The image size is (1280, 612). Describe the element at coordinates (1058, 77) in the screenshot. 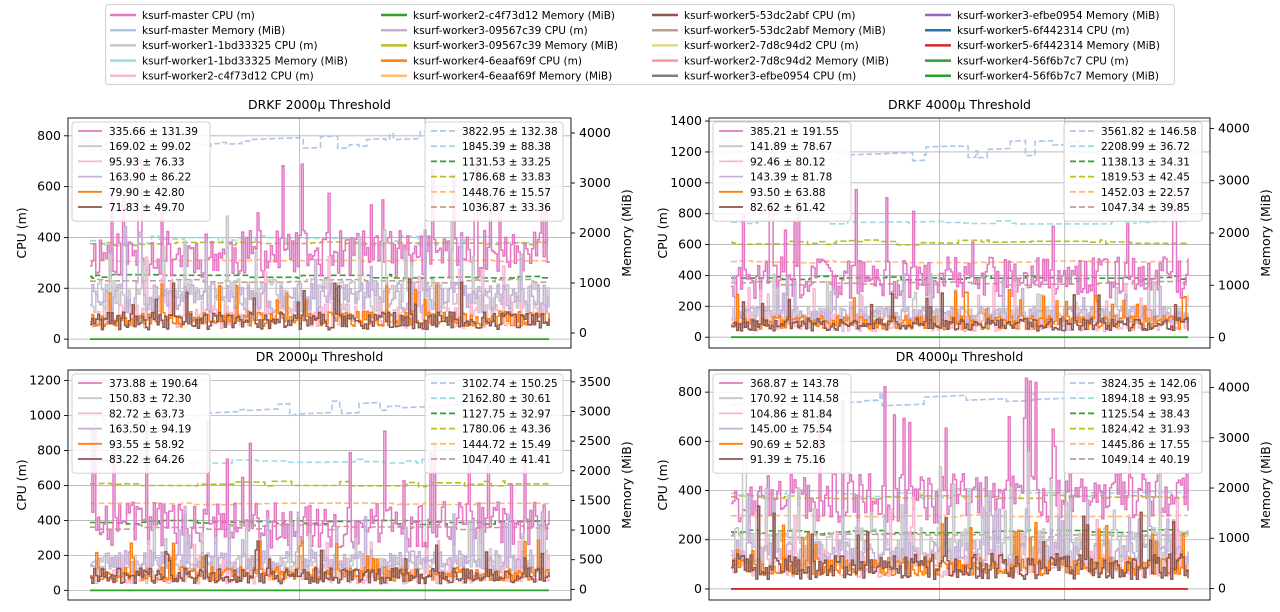

I see `legend-label: ksurf-worker4-56f6b7c7 Memory (MiB)` at that location.